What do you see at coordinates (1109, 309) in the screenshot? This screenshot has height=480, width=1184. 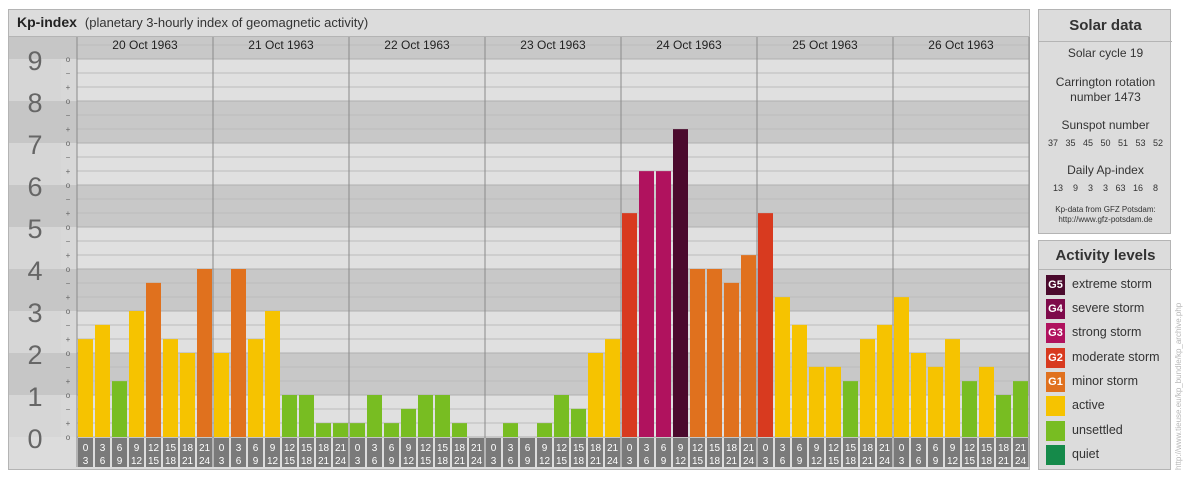 I see `legend-item-severe-storm: G4 severe storm` at bounding box center [1109, 309].